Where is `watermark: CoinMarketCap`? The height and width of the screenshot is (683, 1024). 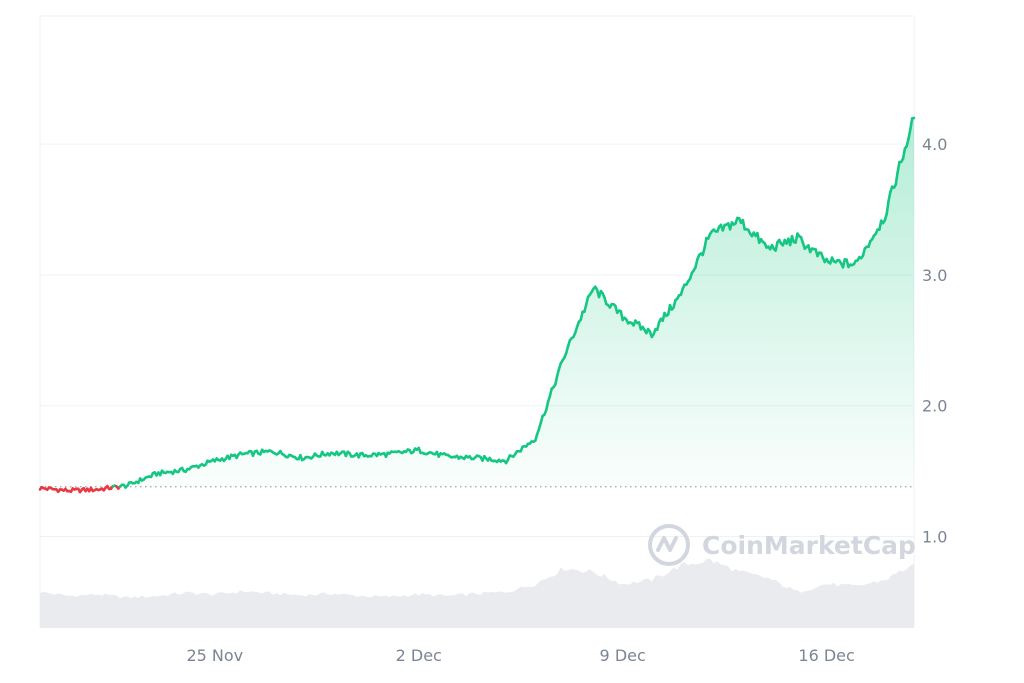
watermark: CoinMarketCap is located at coordinates (782, 545).